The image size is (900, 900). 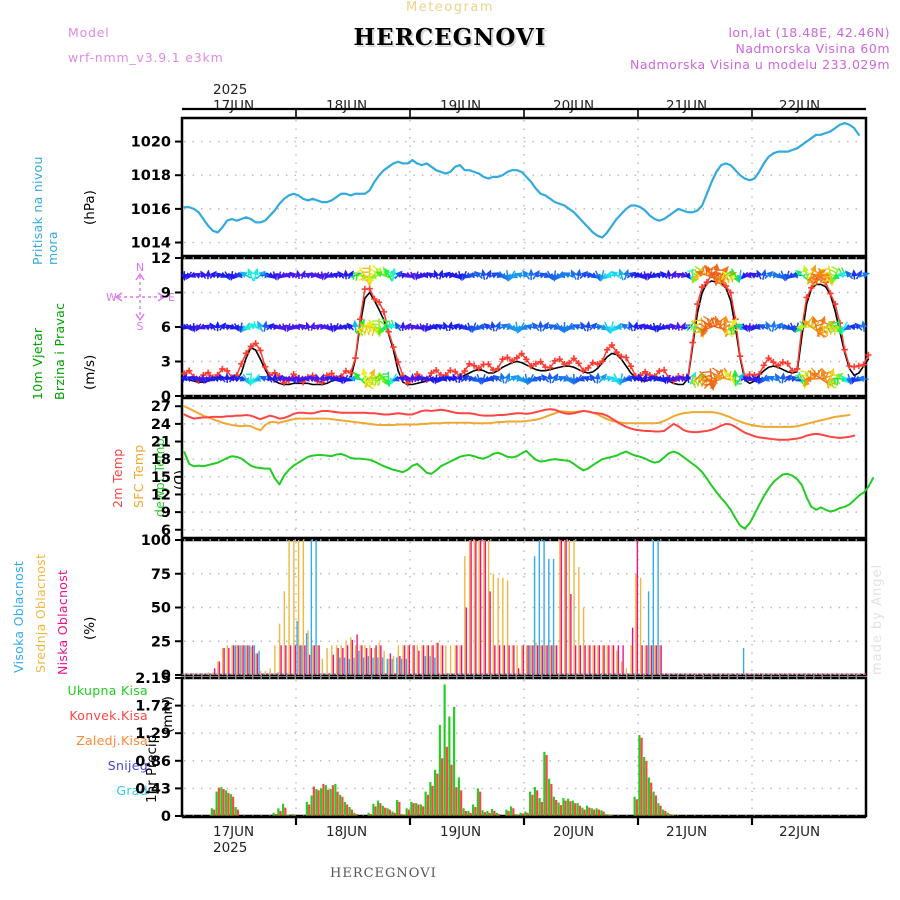 What do you see at coordinates (161, 478) in the screenshot?
I see `svg-text: 15` at bounding box center [161, 478].